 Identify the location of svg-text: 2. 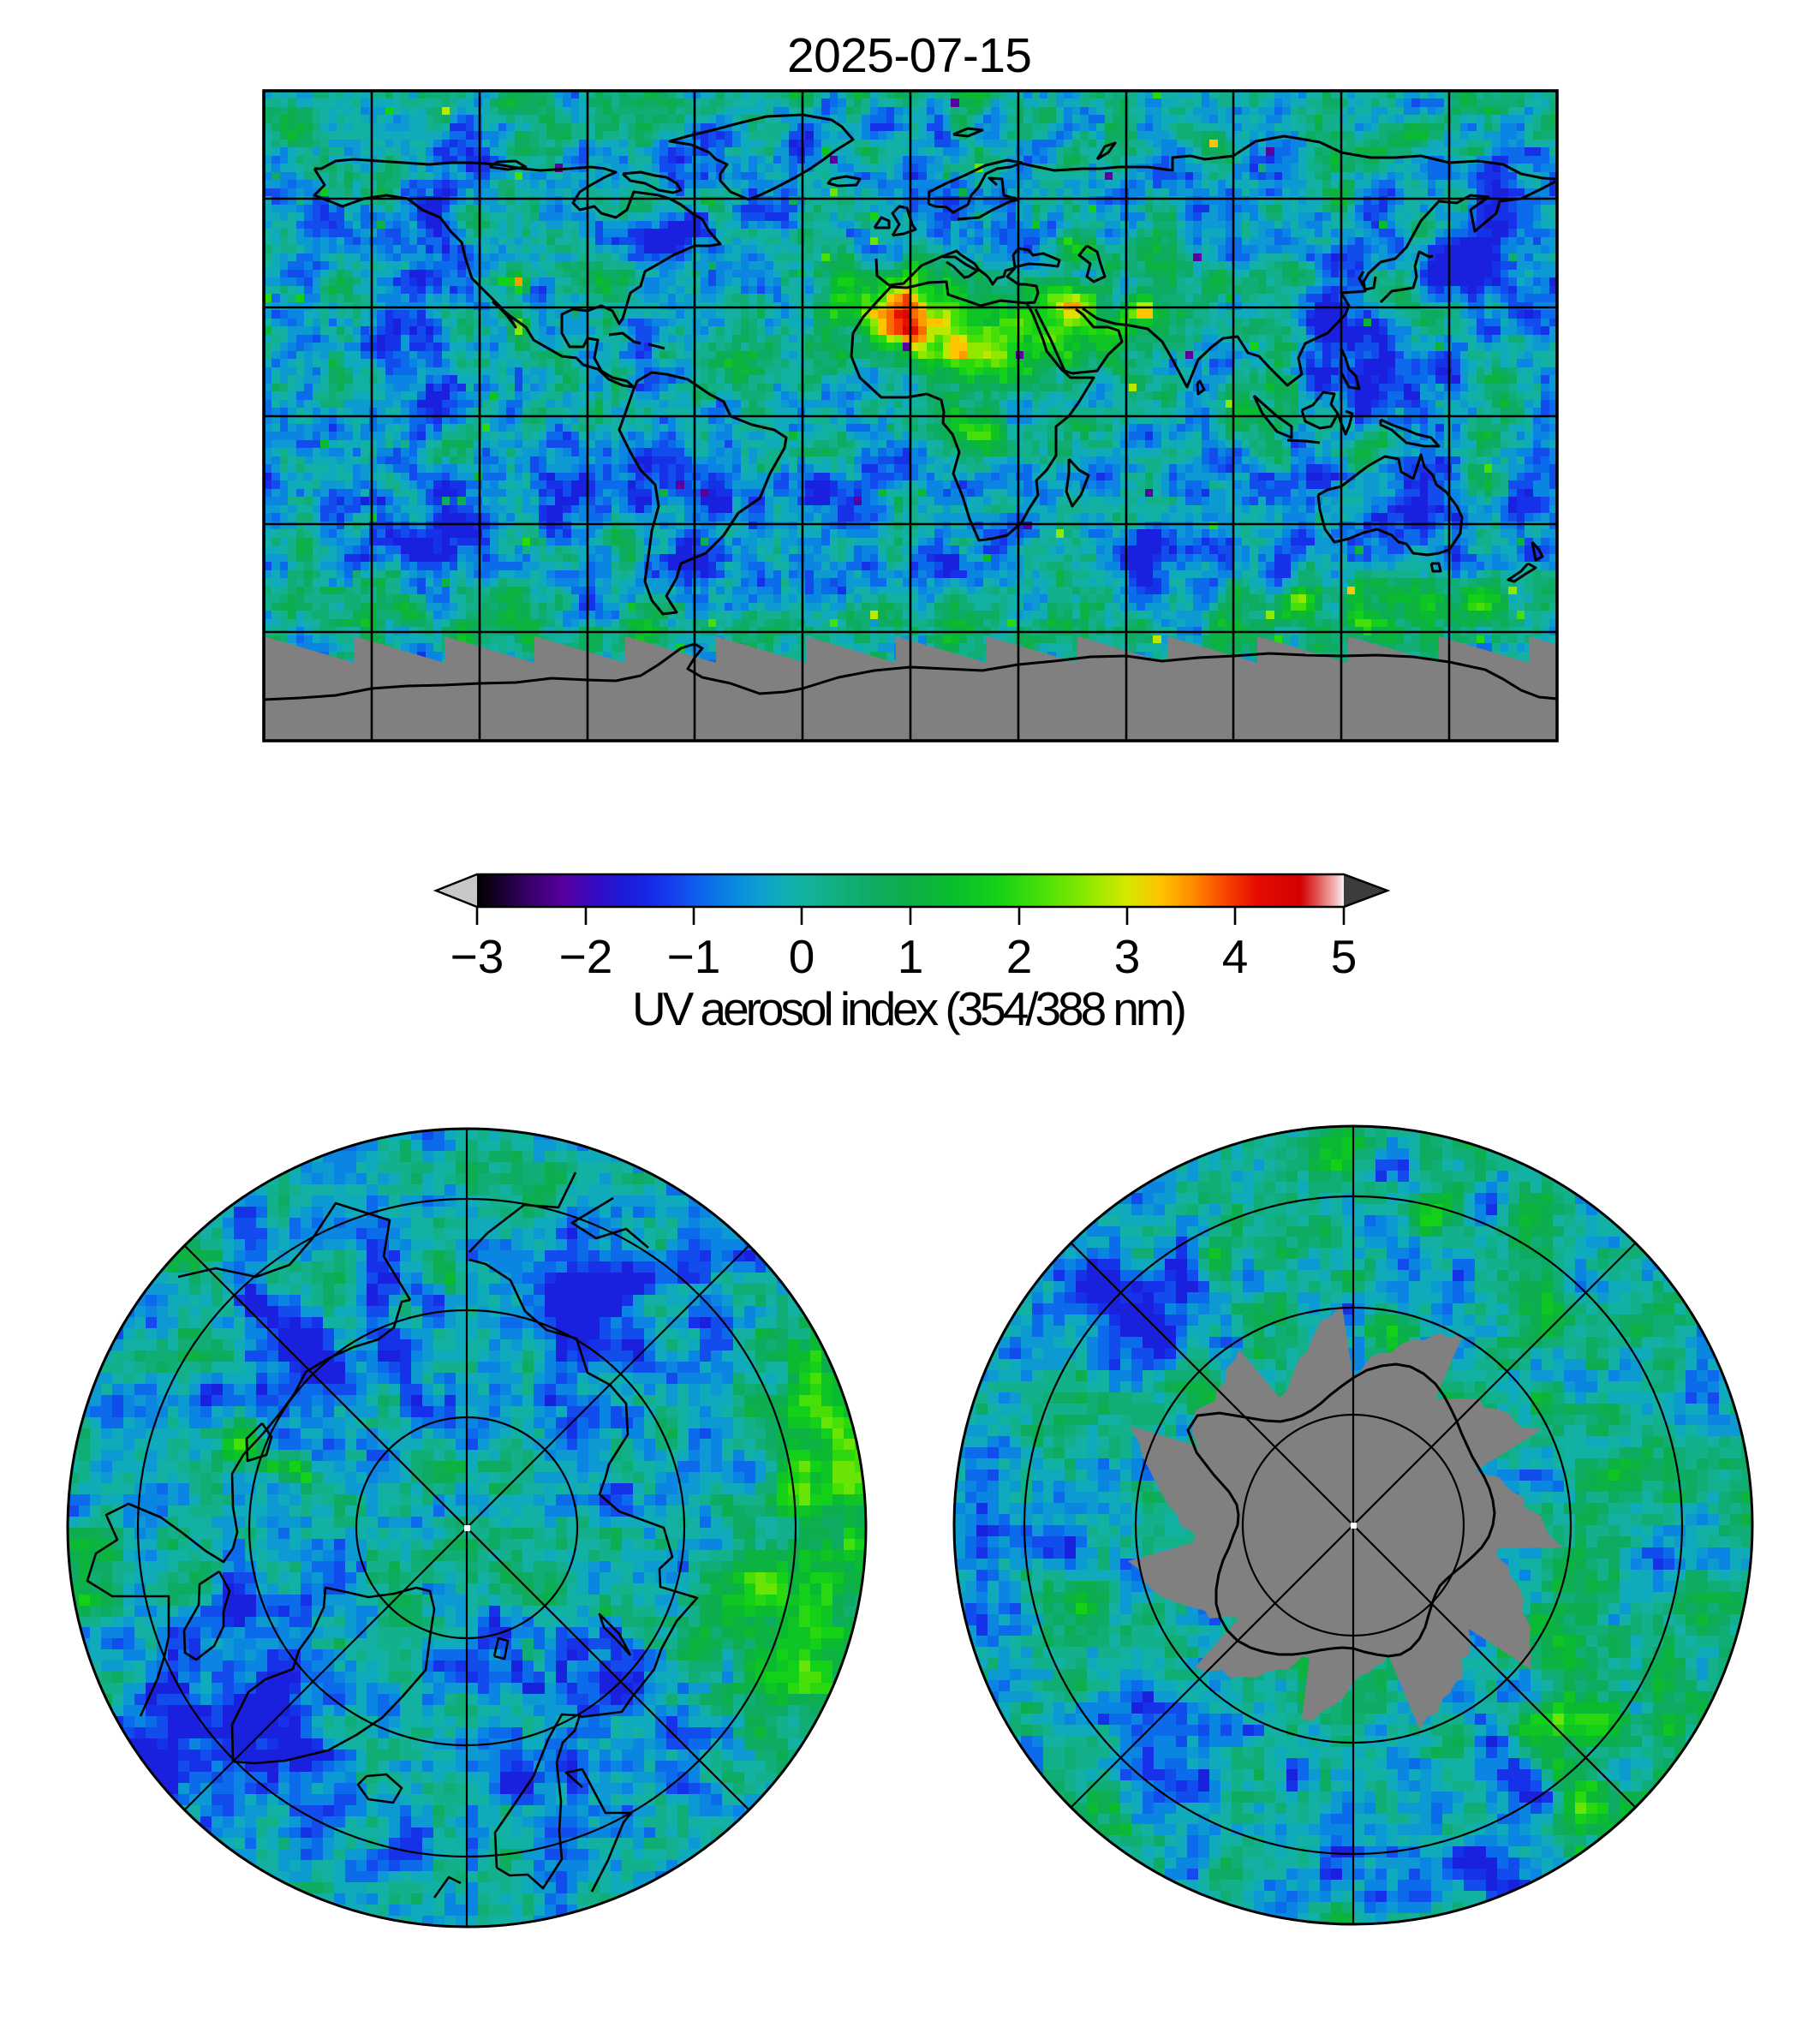
(1020, 957).